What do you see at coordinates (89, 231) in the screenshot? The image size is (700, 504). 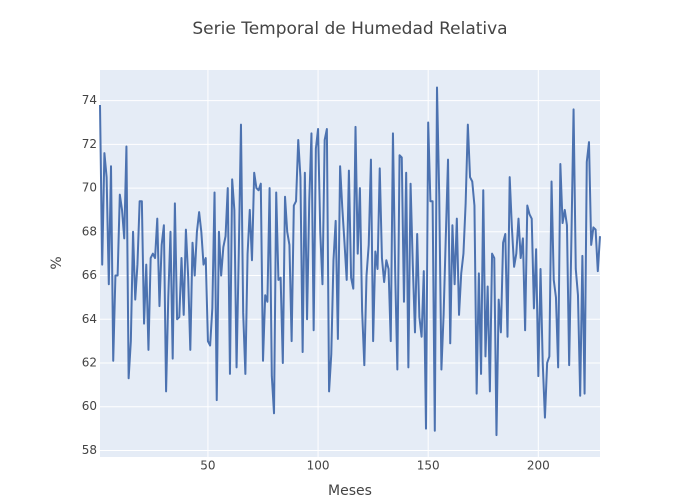 I see `y-tick-label: 68` at bounding box center [89, 231].